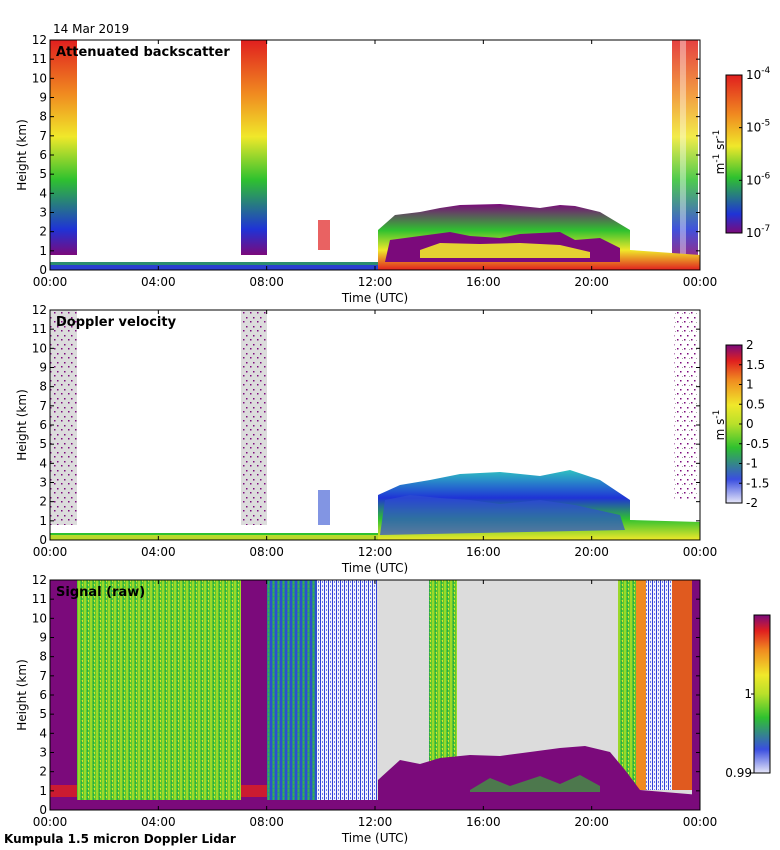 The image size is (780, 850). I want to click on sg-colorbar-ticks: 10.99, so click(739, 733).